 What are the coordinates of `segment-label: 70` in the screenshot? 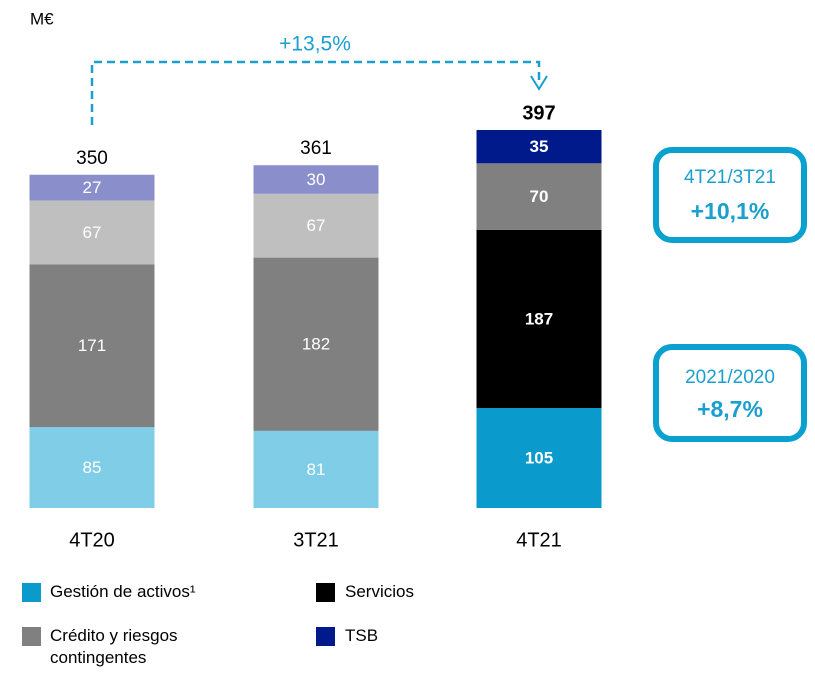 It's located at (539, 196).